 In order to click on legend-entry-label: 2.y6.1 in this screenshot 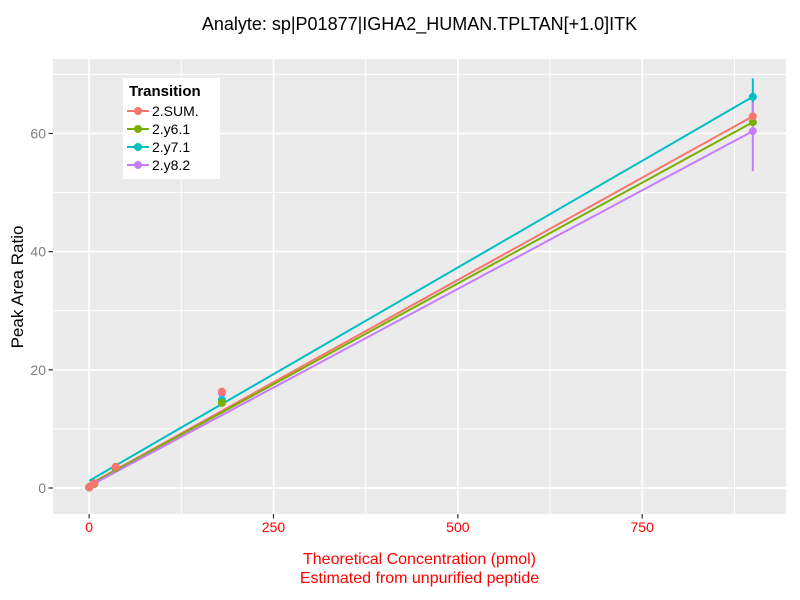, I will do `click(171, 129)`.